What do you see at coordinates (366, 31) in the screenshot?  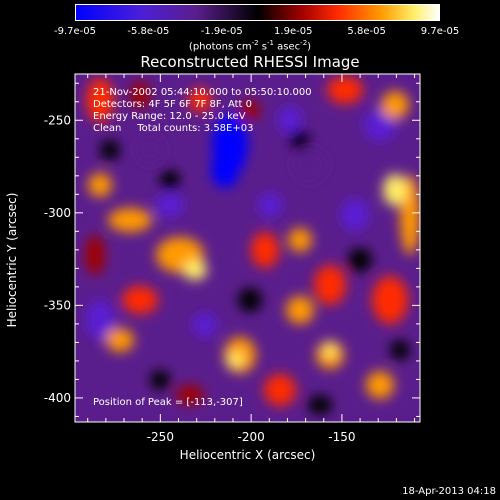 I see `colorbar-tick-label: 5.8e-05` at bounding box center [366, 31].